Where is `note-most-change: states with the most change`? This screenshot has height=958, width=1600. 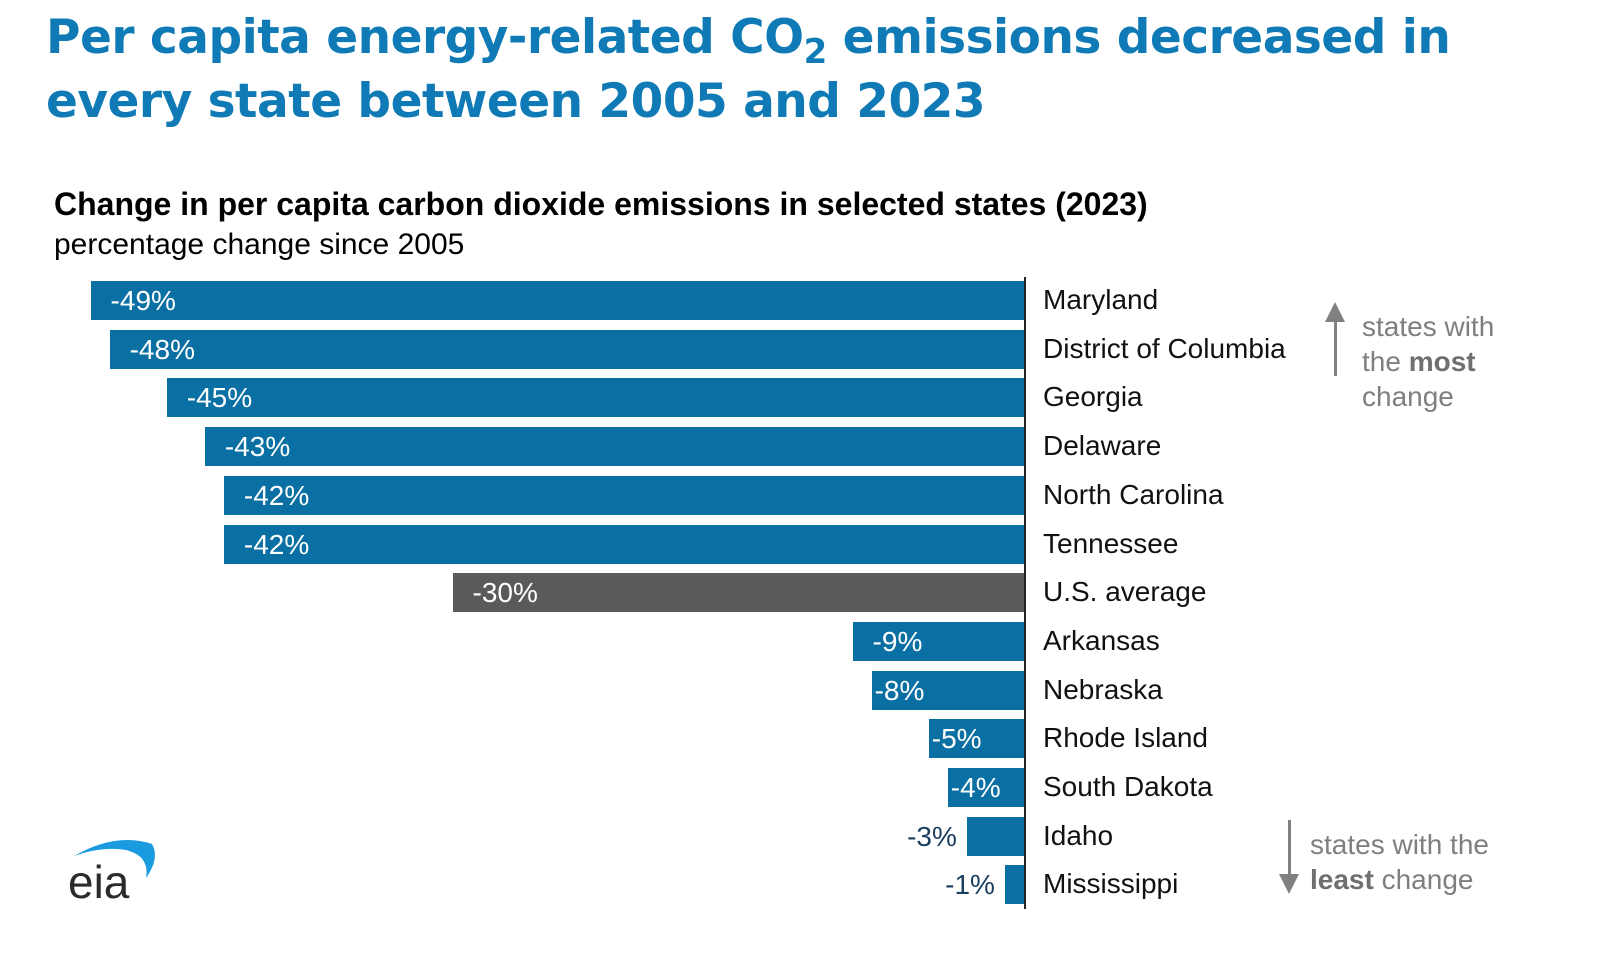 note-most-change: states with the most change is located at coordinates (1428, 361).